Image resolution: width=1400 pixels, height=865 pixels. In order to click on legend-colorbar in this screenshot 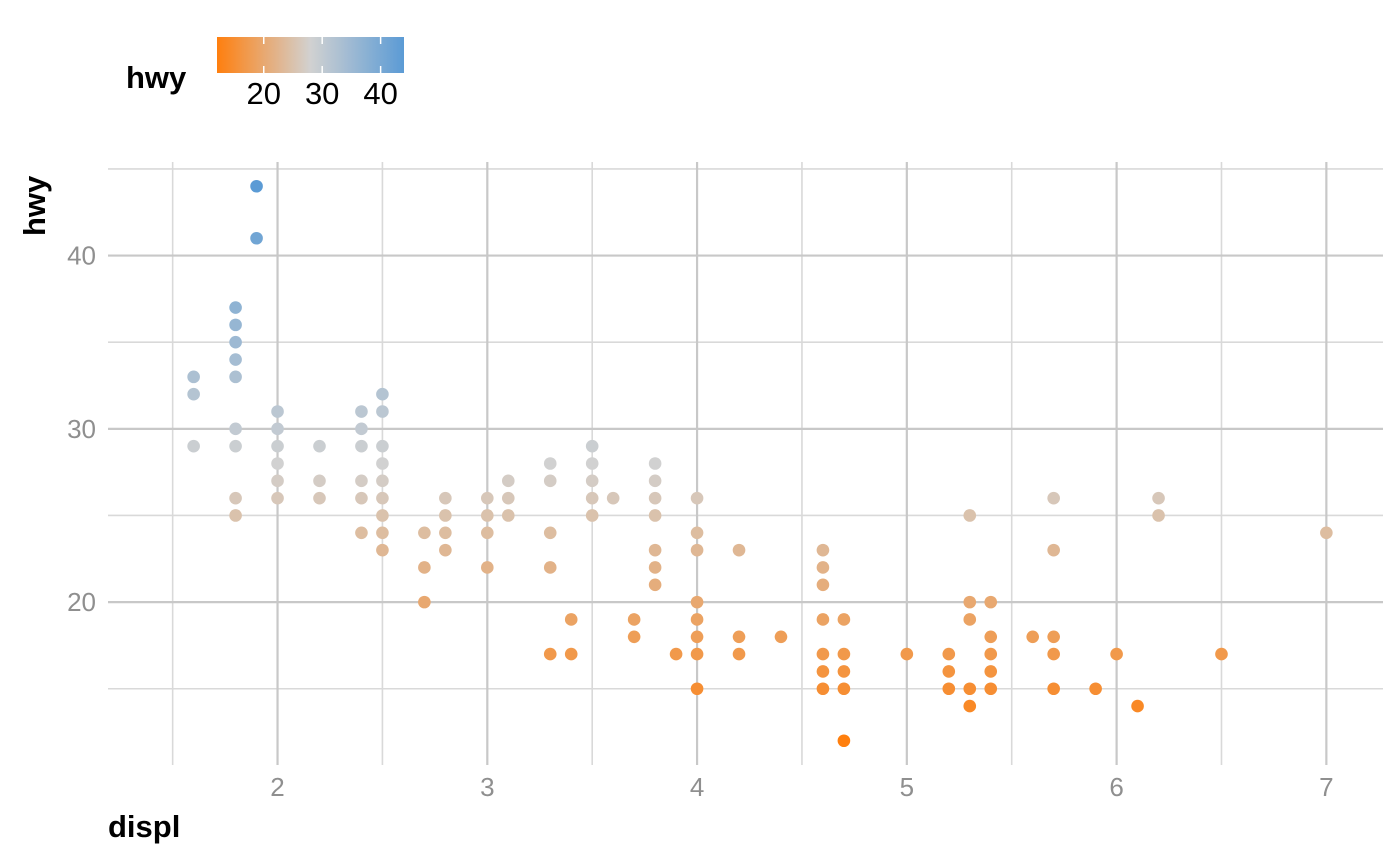, I will do `click(310, 55)`.